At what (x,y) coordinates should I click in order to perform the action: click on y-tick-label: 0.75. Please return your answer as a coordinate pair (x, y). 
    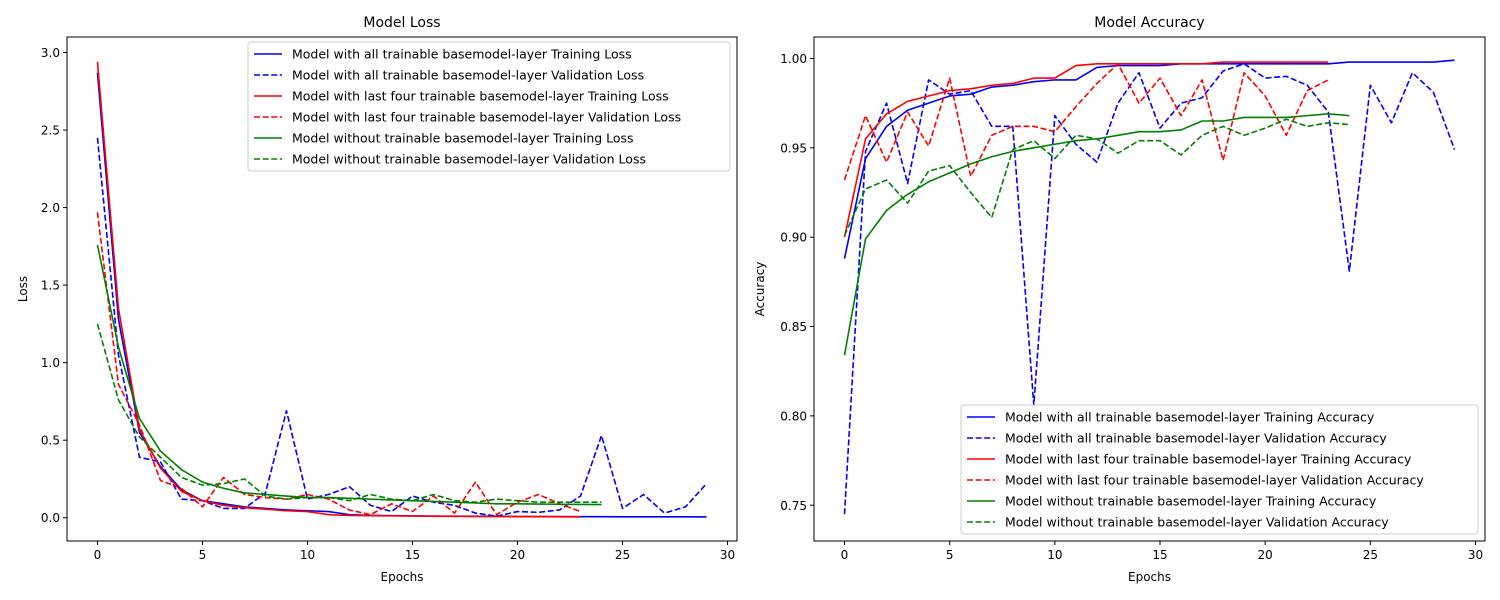
    Looking at the image, I should click on (793, 506).